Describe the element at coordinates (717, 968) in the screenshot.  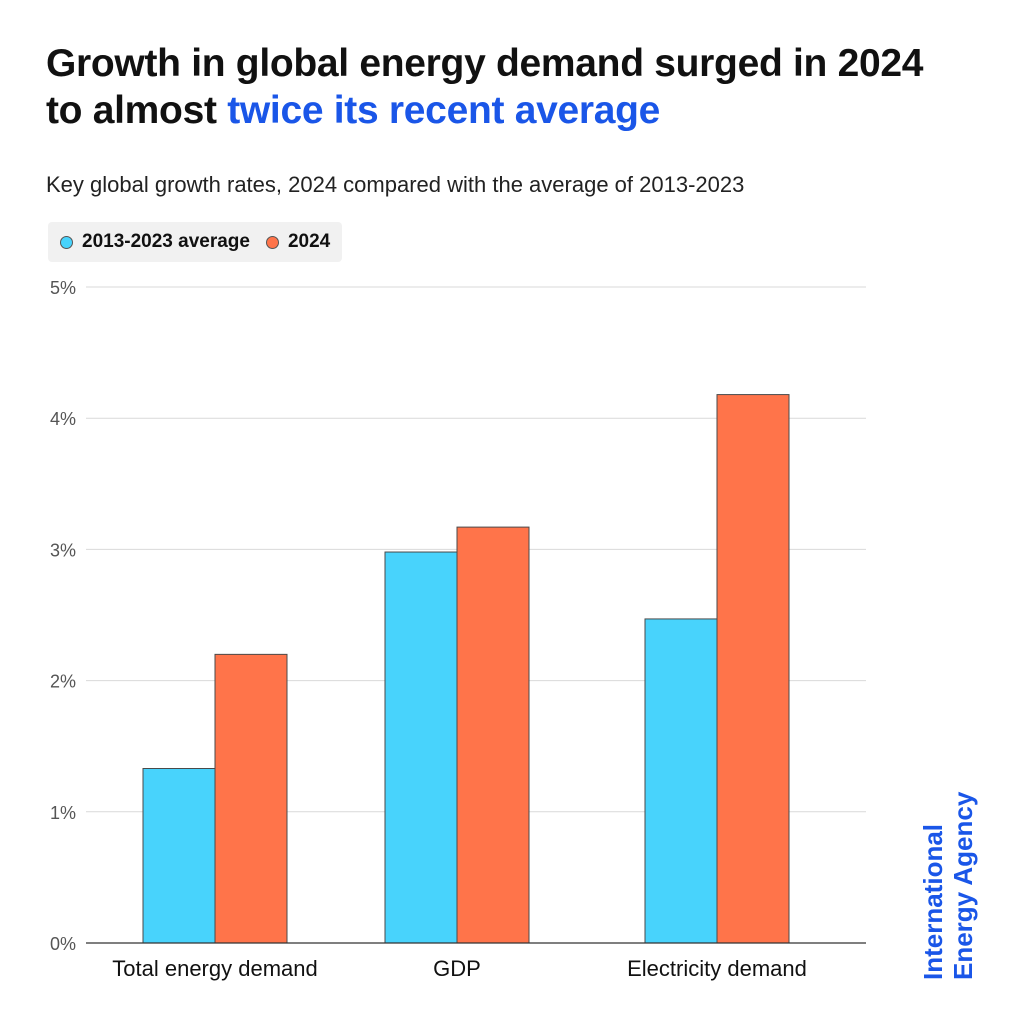
I see `x-tick-label-2: Electricity demand` at that location.